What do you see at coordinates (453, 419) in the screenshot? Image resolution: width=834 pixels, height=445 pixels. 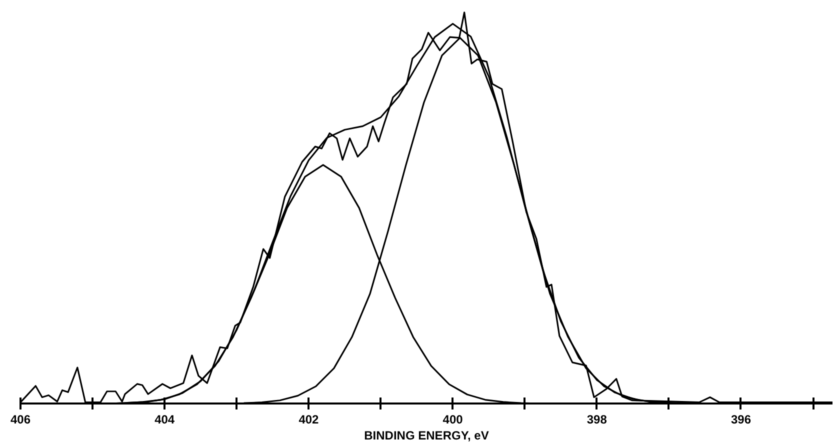 I see `x-tick-label: 400` at bounding box center [453, 419].